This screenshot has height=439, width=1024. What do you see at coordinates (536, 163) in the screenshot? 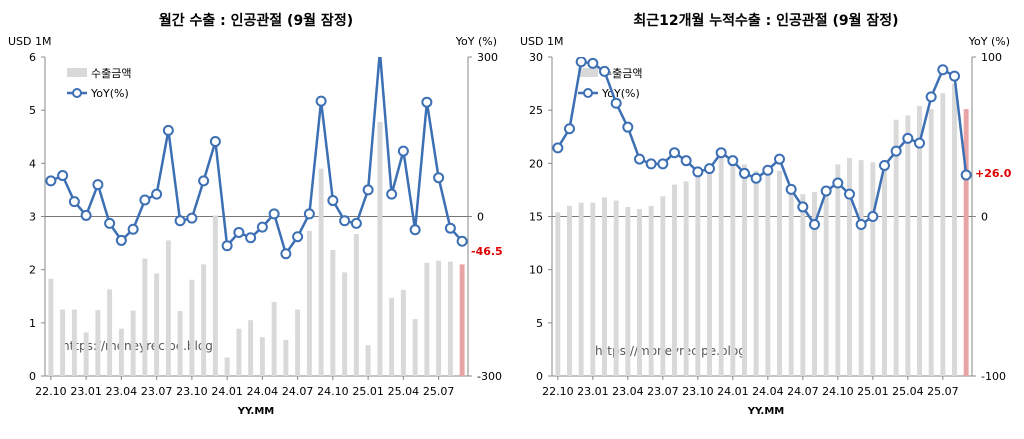
I see `chart-2-y-left-tick-label: 20` at bounding box center [536, 163].